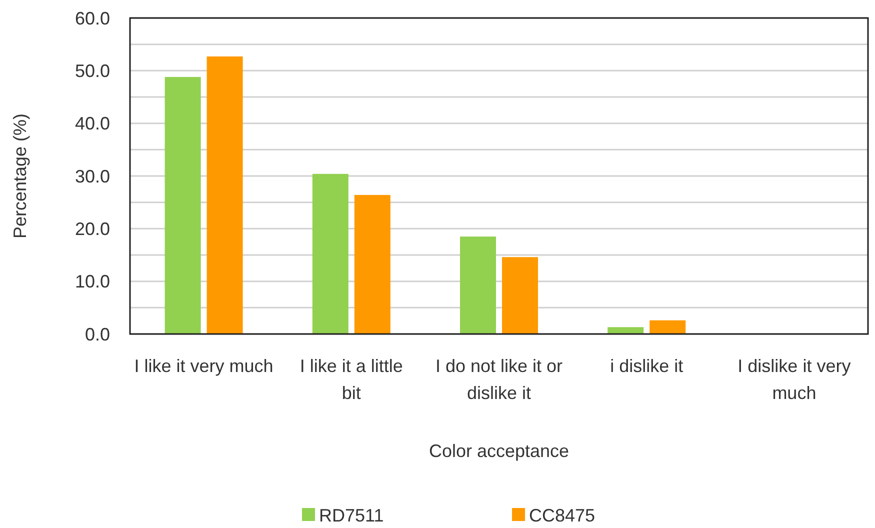 The height and width of the screenshot is (528, 875). What do you see at coordinates (20, 176) in the screenshot?
I see `y-axis-title: Percentage (%)` at bounding box center [20, 176].